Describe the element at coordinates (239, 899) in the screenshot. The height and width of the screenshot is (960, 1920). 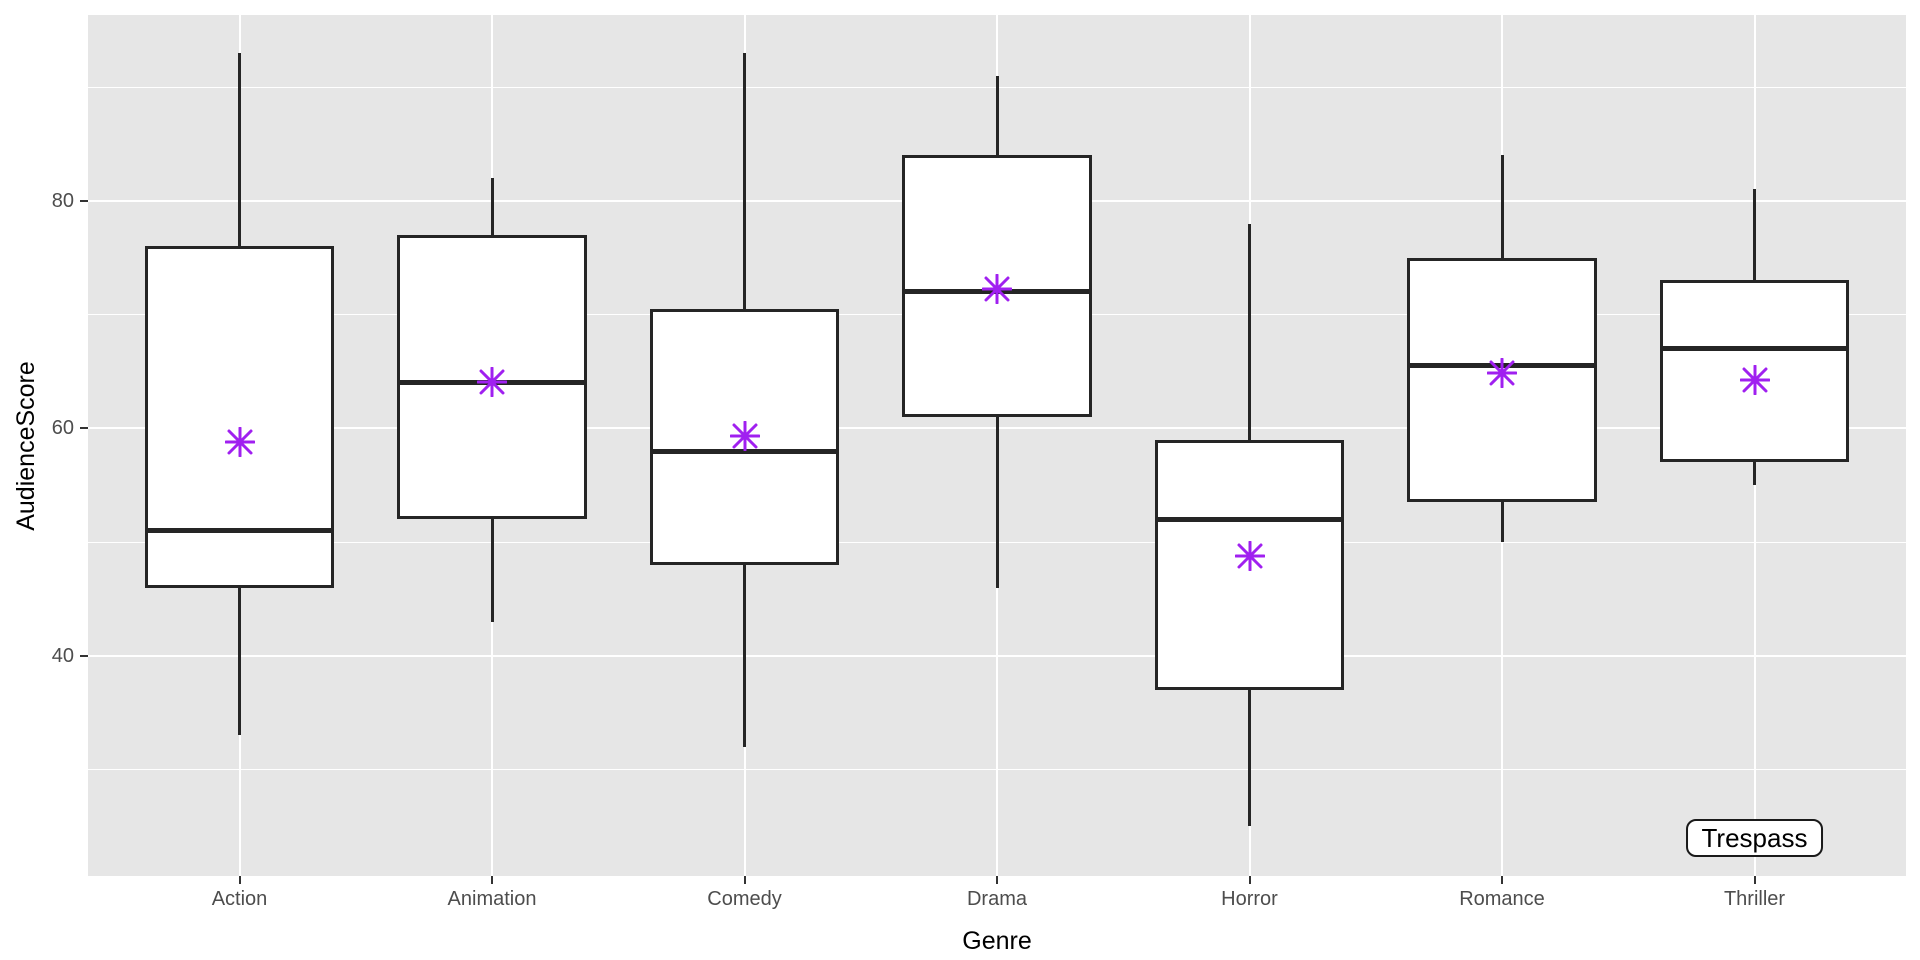
I see `x-tick-label: Action` at that location.